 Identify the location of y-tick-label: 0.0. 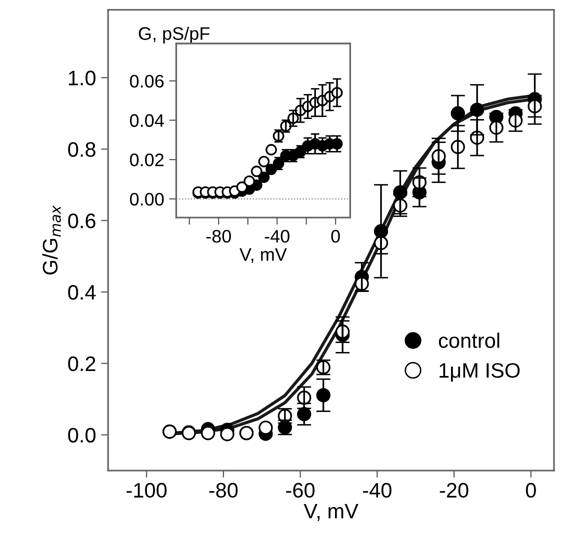
(82, 435).